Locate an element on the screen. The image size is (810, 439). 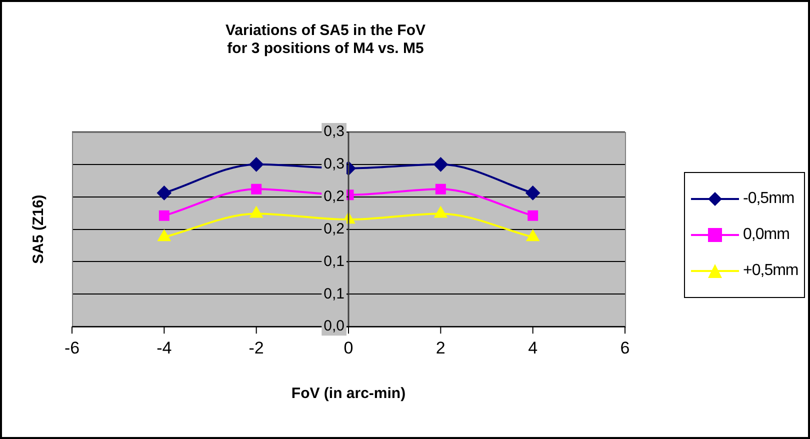
x-tick-label: 6 is located at coordinates (625, 348).